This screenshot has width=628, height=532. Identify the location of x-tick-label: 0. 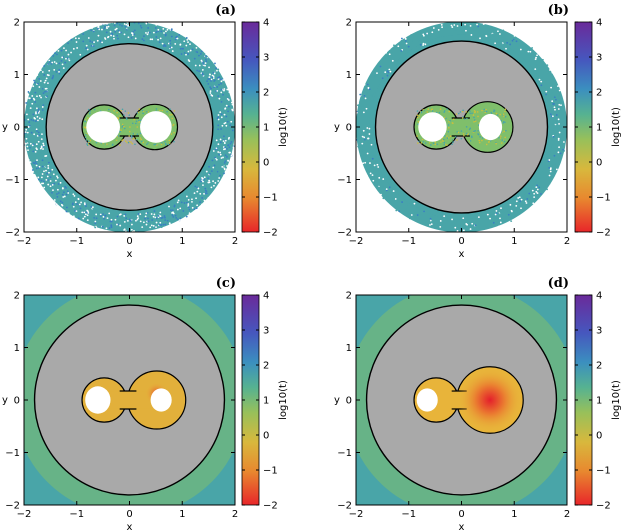
(461, 514).